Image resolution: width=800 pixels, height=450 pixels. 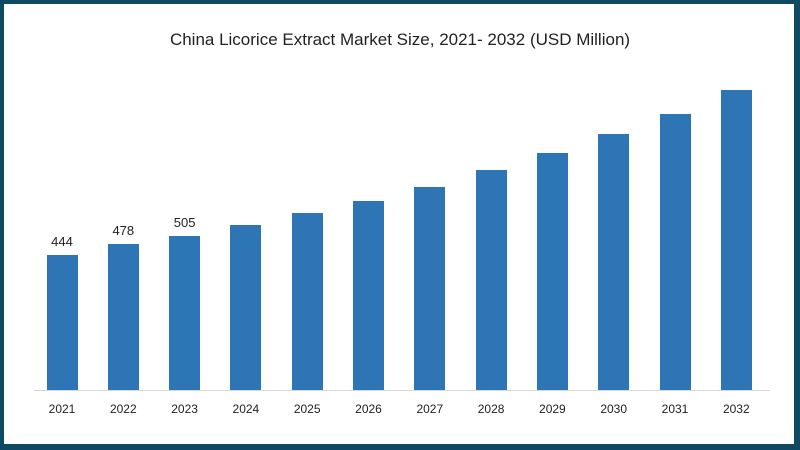 I want to click on x-tick-label: 2032, so click(x=736, y=409).